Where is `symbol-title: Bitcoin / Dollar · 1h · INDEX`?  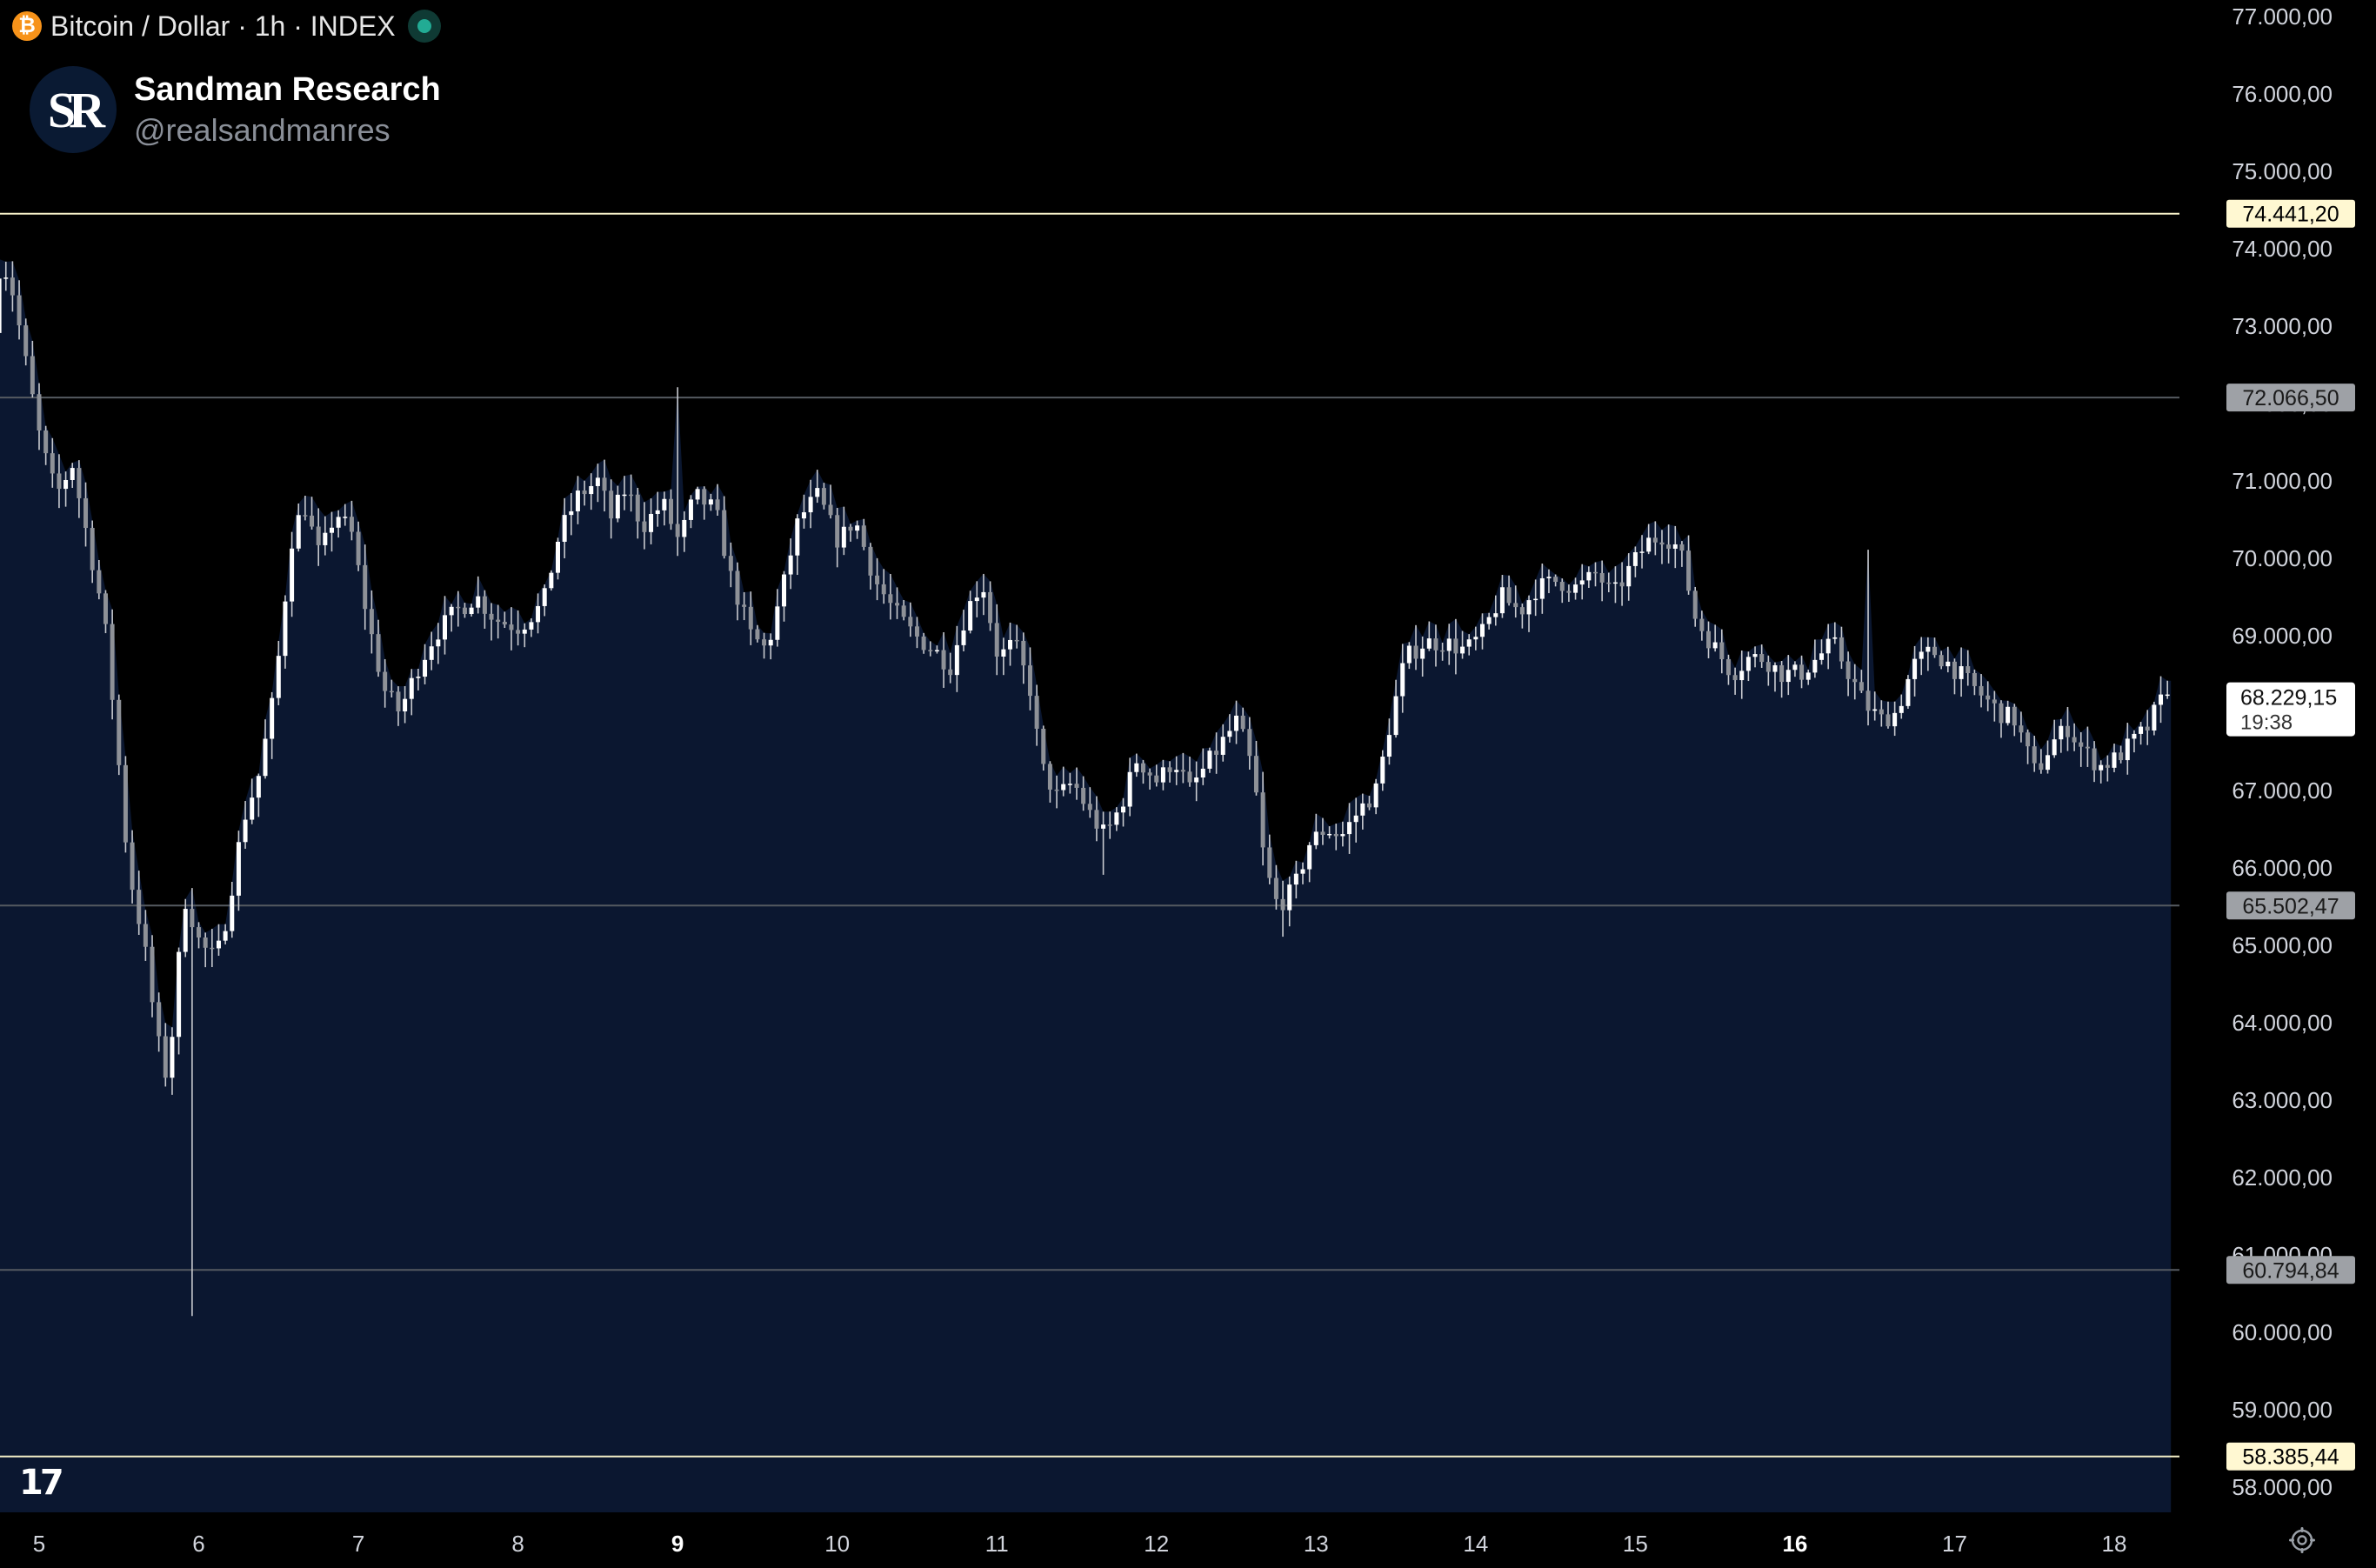 symbol-title: Bitcoin / Dollar · 1h · INDEX is located at coordinates (223, 26).